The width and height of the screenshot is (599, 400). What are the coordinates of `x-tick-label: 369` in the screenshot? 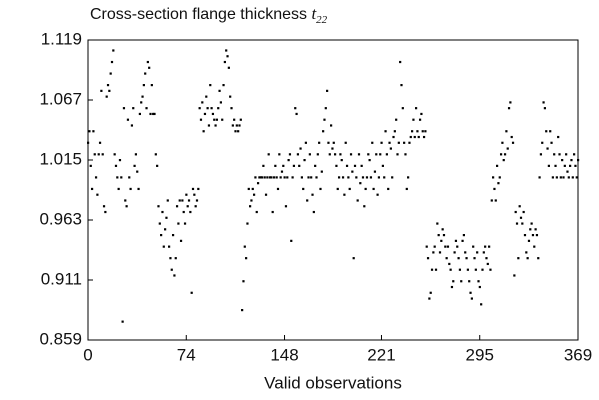 It's located at (578, 354).